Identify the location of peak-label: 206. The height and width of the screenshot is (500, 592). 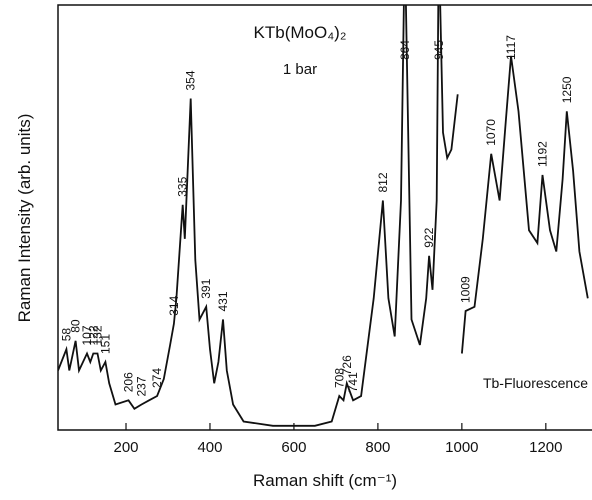
(129, 382).